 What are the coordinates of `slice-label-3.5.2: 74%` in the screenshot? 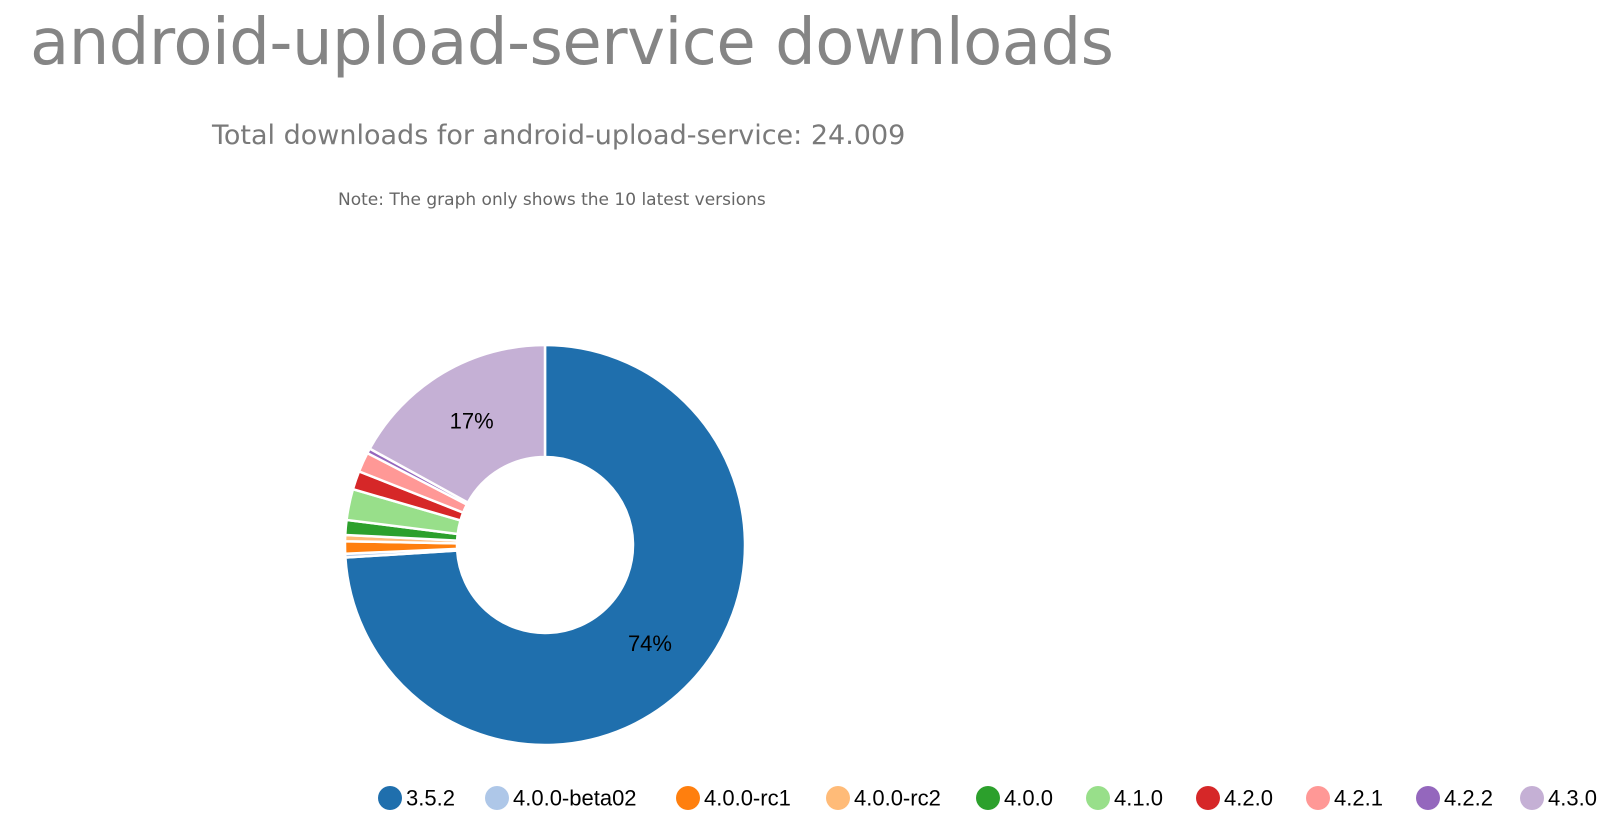 It's located at (650, 643).